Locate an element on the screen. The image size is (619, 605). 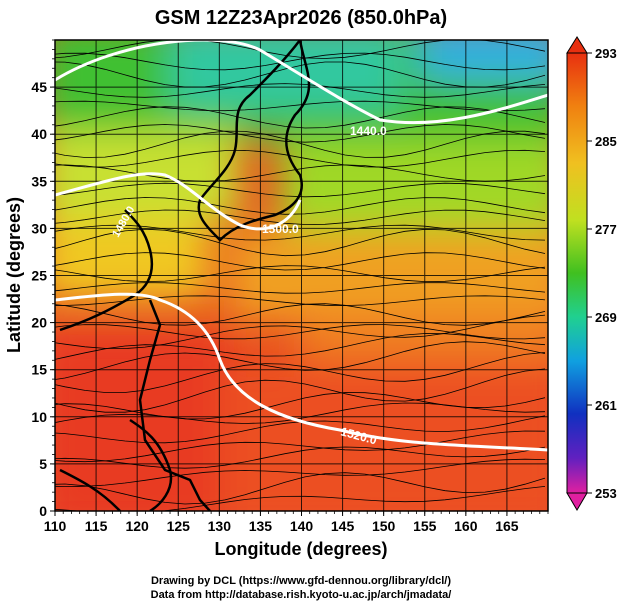
x-tick-label: 155 is located at coordinates (425, 526).